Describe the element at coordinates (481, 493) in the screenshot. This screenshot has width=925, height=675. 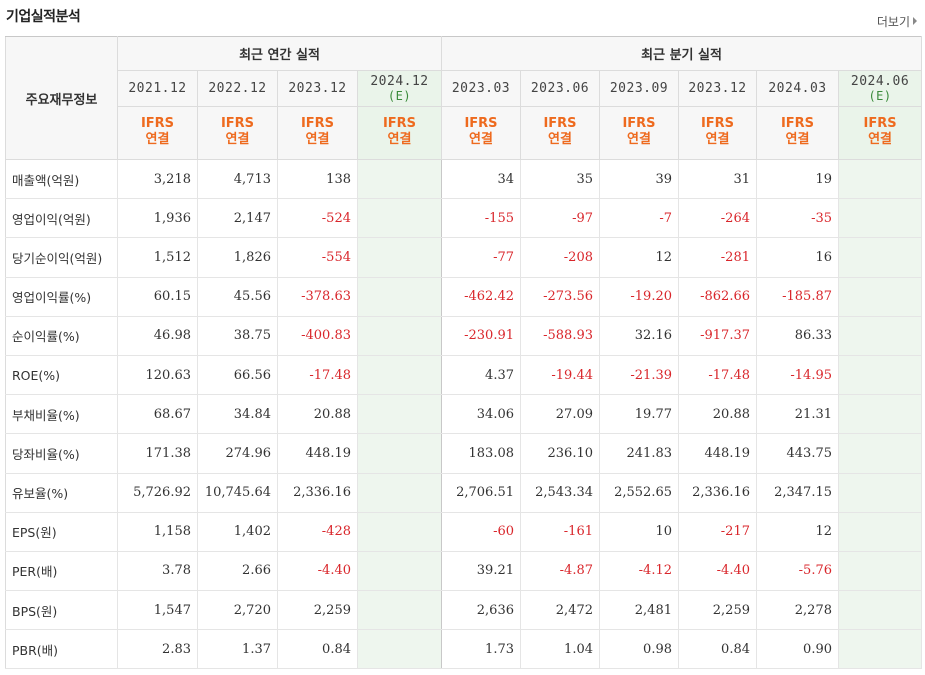
I see `value-cell: 2,706.51` at that location.